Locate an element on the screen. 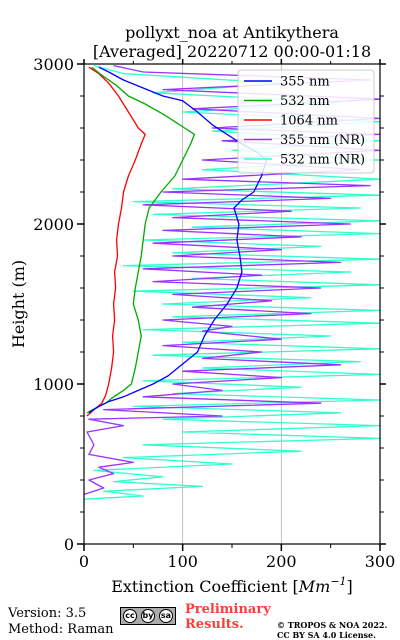 The width and height of the screenshot is (400, 640). chart-title-line1: pollyxt_noa at Antikythera is located at coordinates (232, 32).